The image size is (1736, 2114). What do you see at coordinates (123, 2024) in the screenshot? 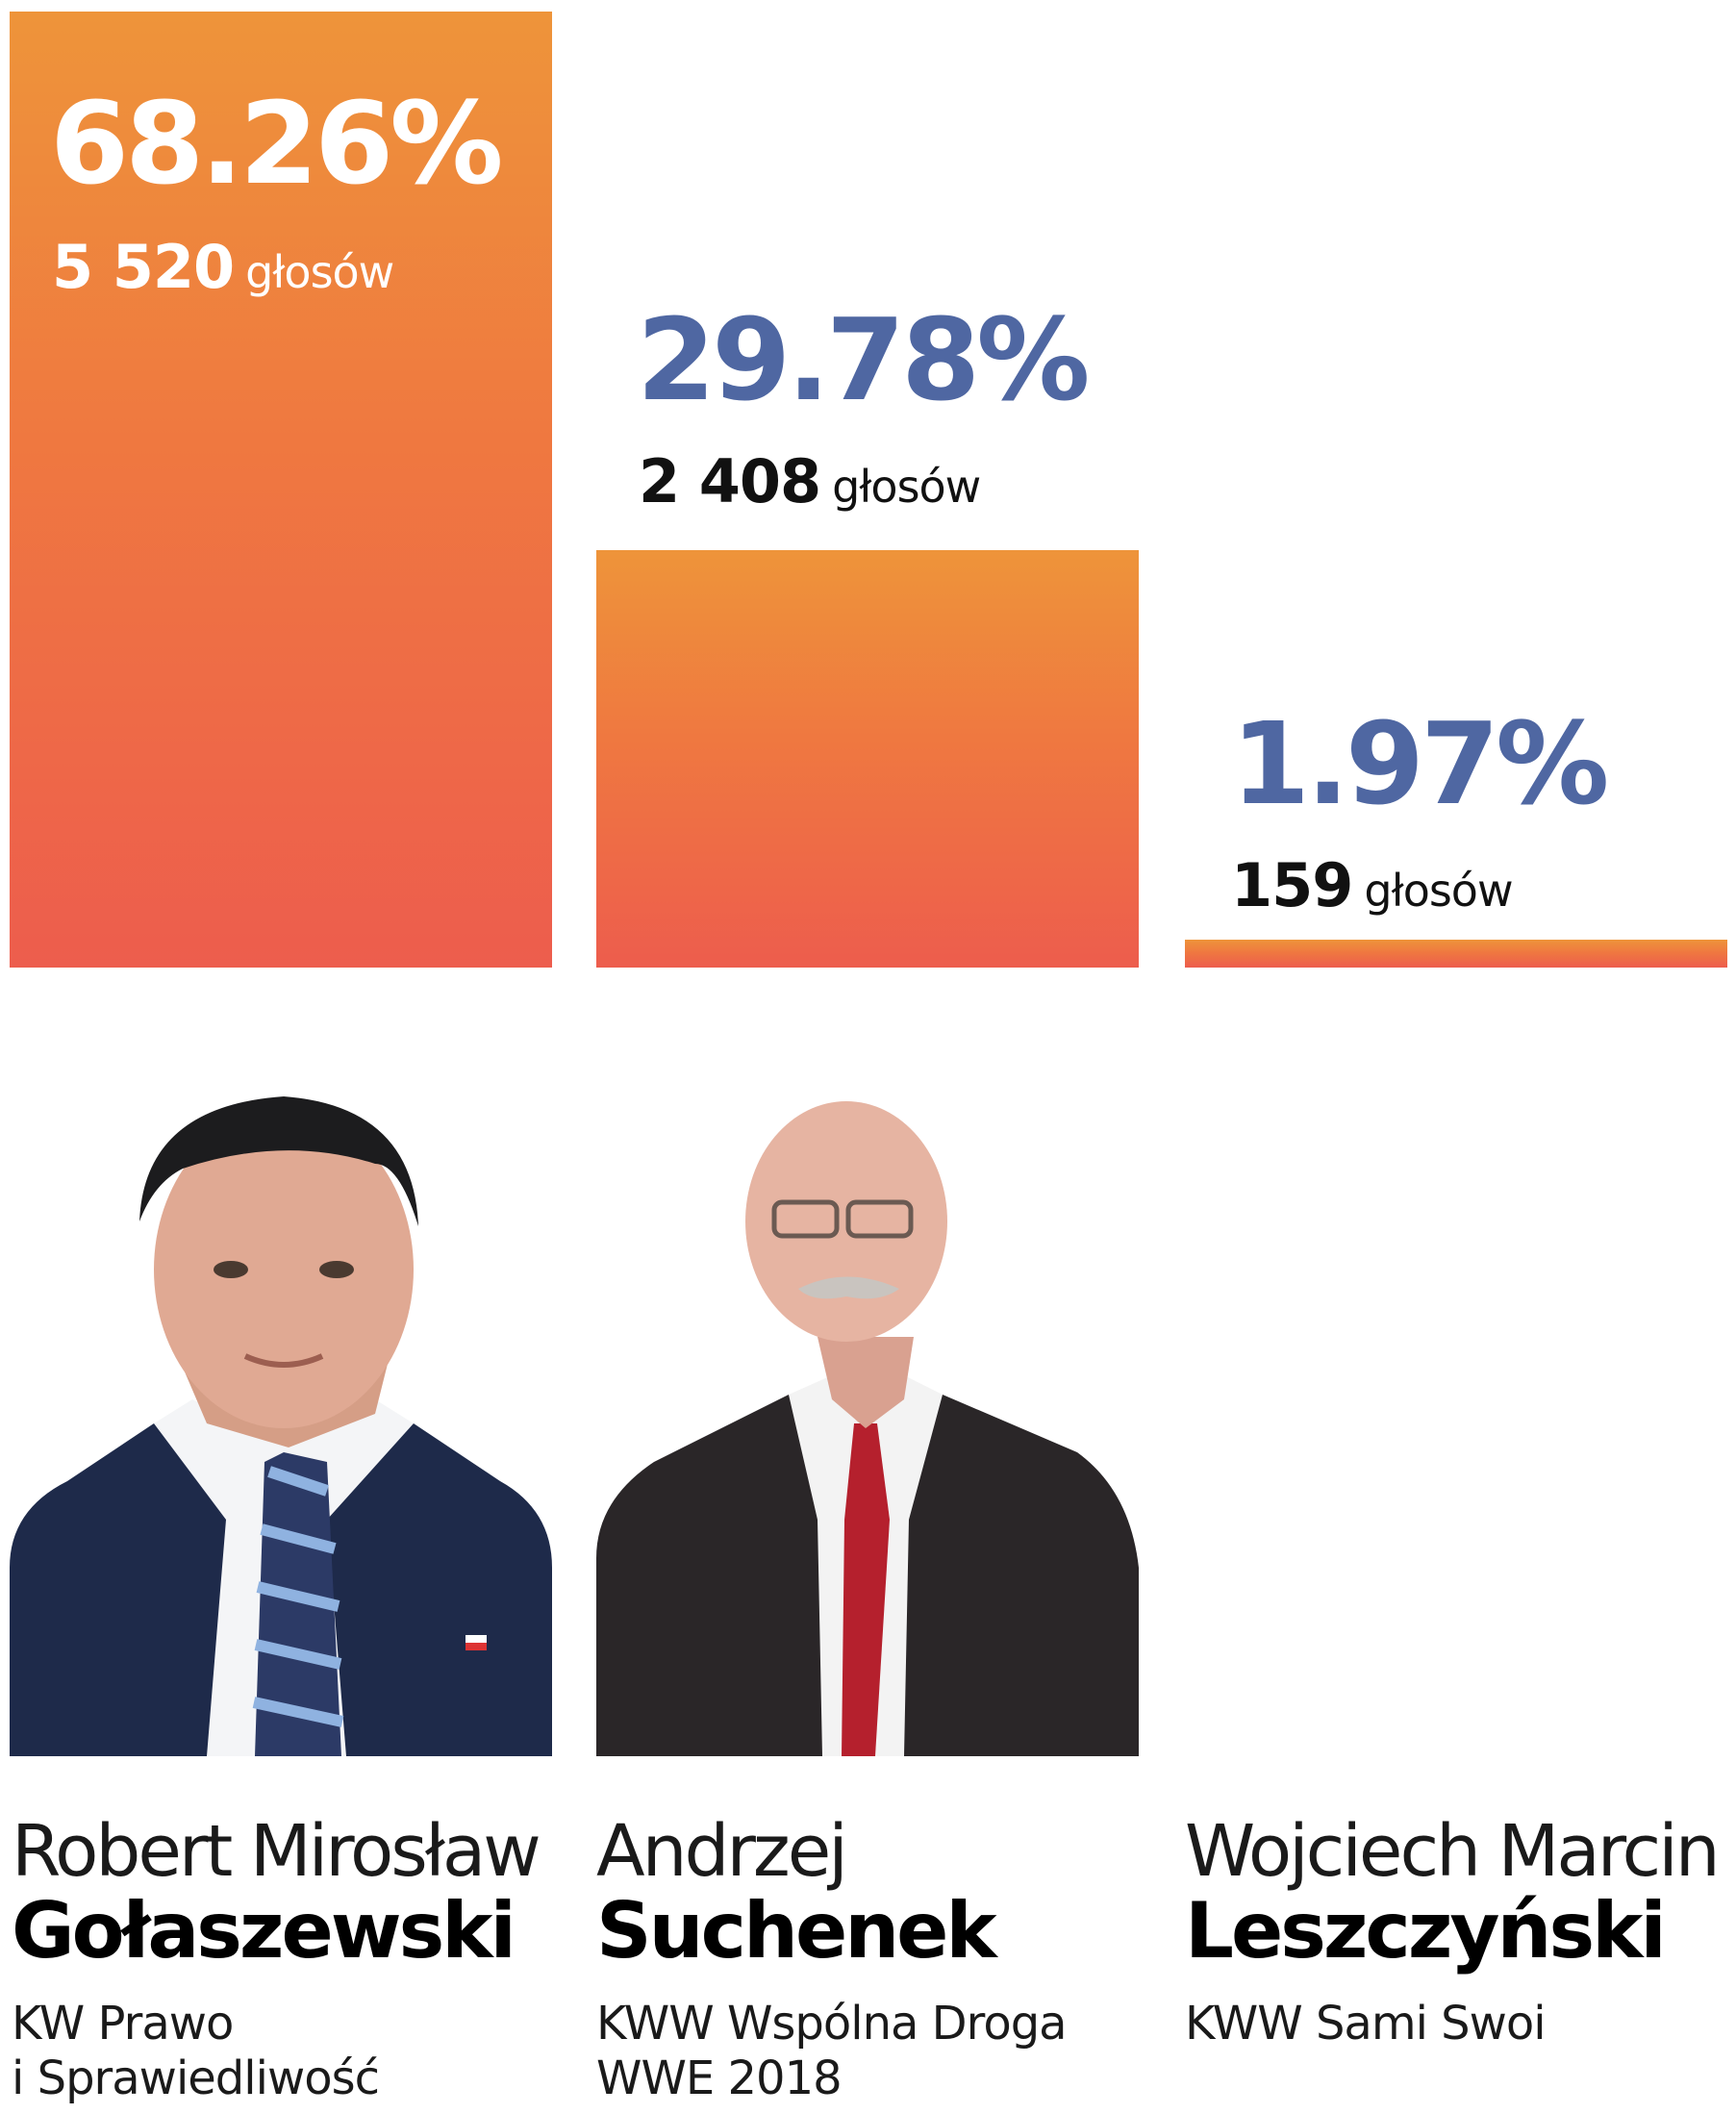
I see `party-line: KW Prawo` at bounding box center [123, 2024].